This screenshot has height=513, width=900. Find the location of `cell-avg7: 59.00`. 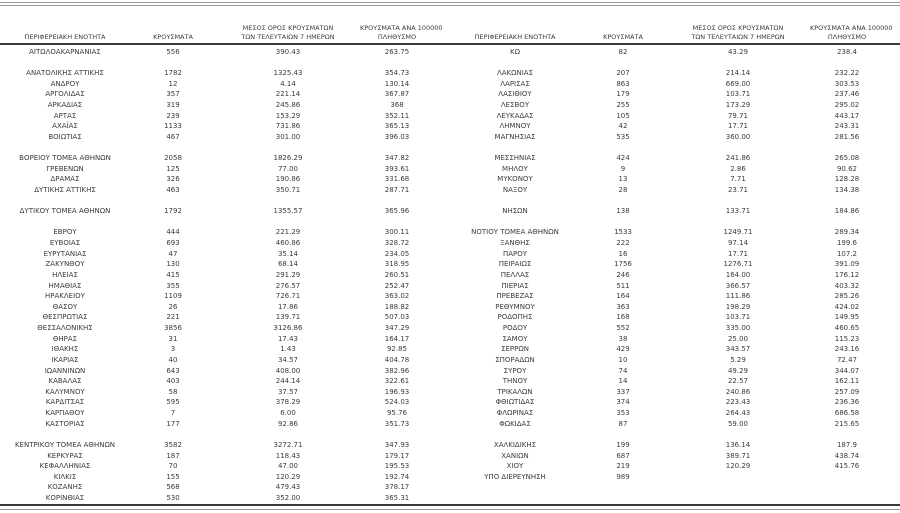

cell-avg7: 59.00 is located at coordinates (738, 423).